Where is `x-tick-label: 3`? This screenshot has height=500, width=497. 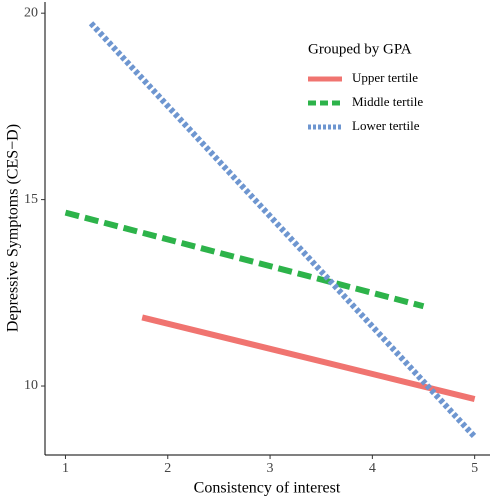 x-tick-label: 3 is located at coordinates (270, 468).